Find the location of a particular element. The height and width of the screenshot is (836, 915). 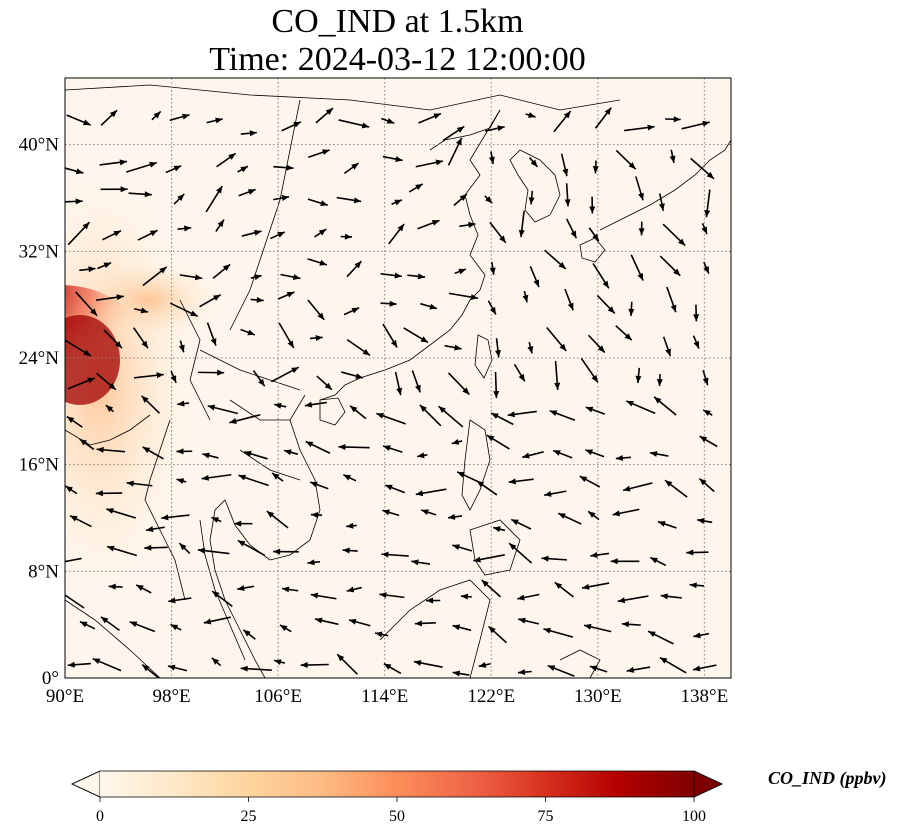

japan-kyushu is located at coordinates (592, 250).